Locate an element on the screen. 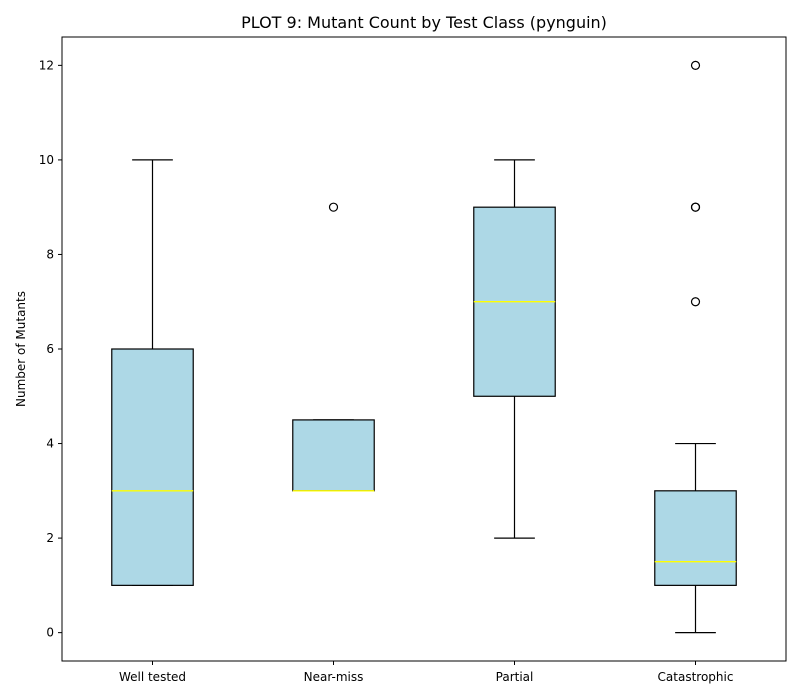 Image resolution: width=800 pixels, height=700 pixels. y-tick-label: 6 is located at coordinates (50, 349).